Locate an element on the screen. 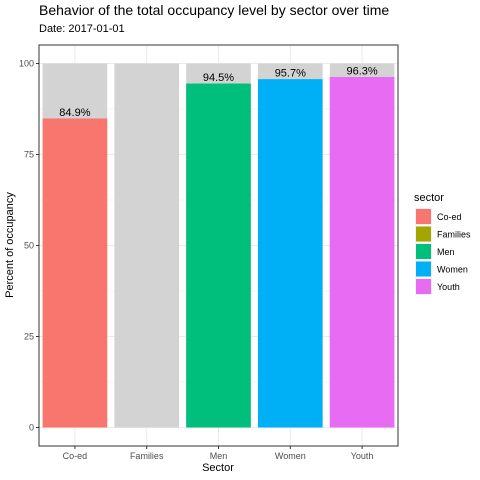  y-tick-label: 100 is located at coordinates (26, 64).